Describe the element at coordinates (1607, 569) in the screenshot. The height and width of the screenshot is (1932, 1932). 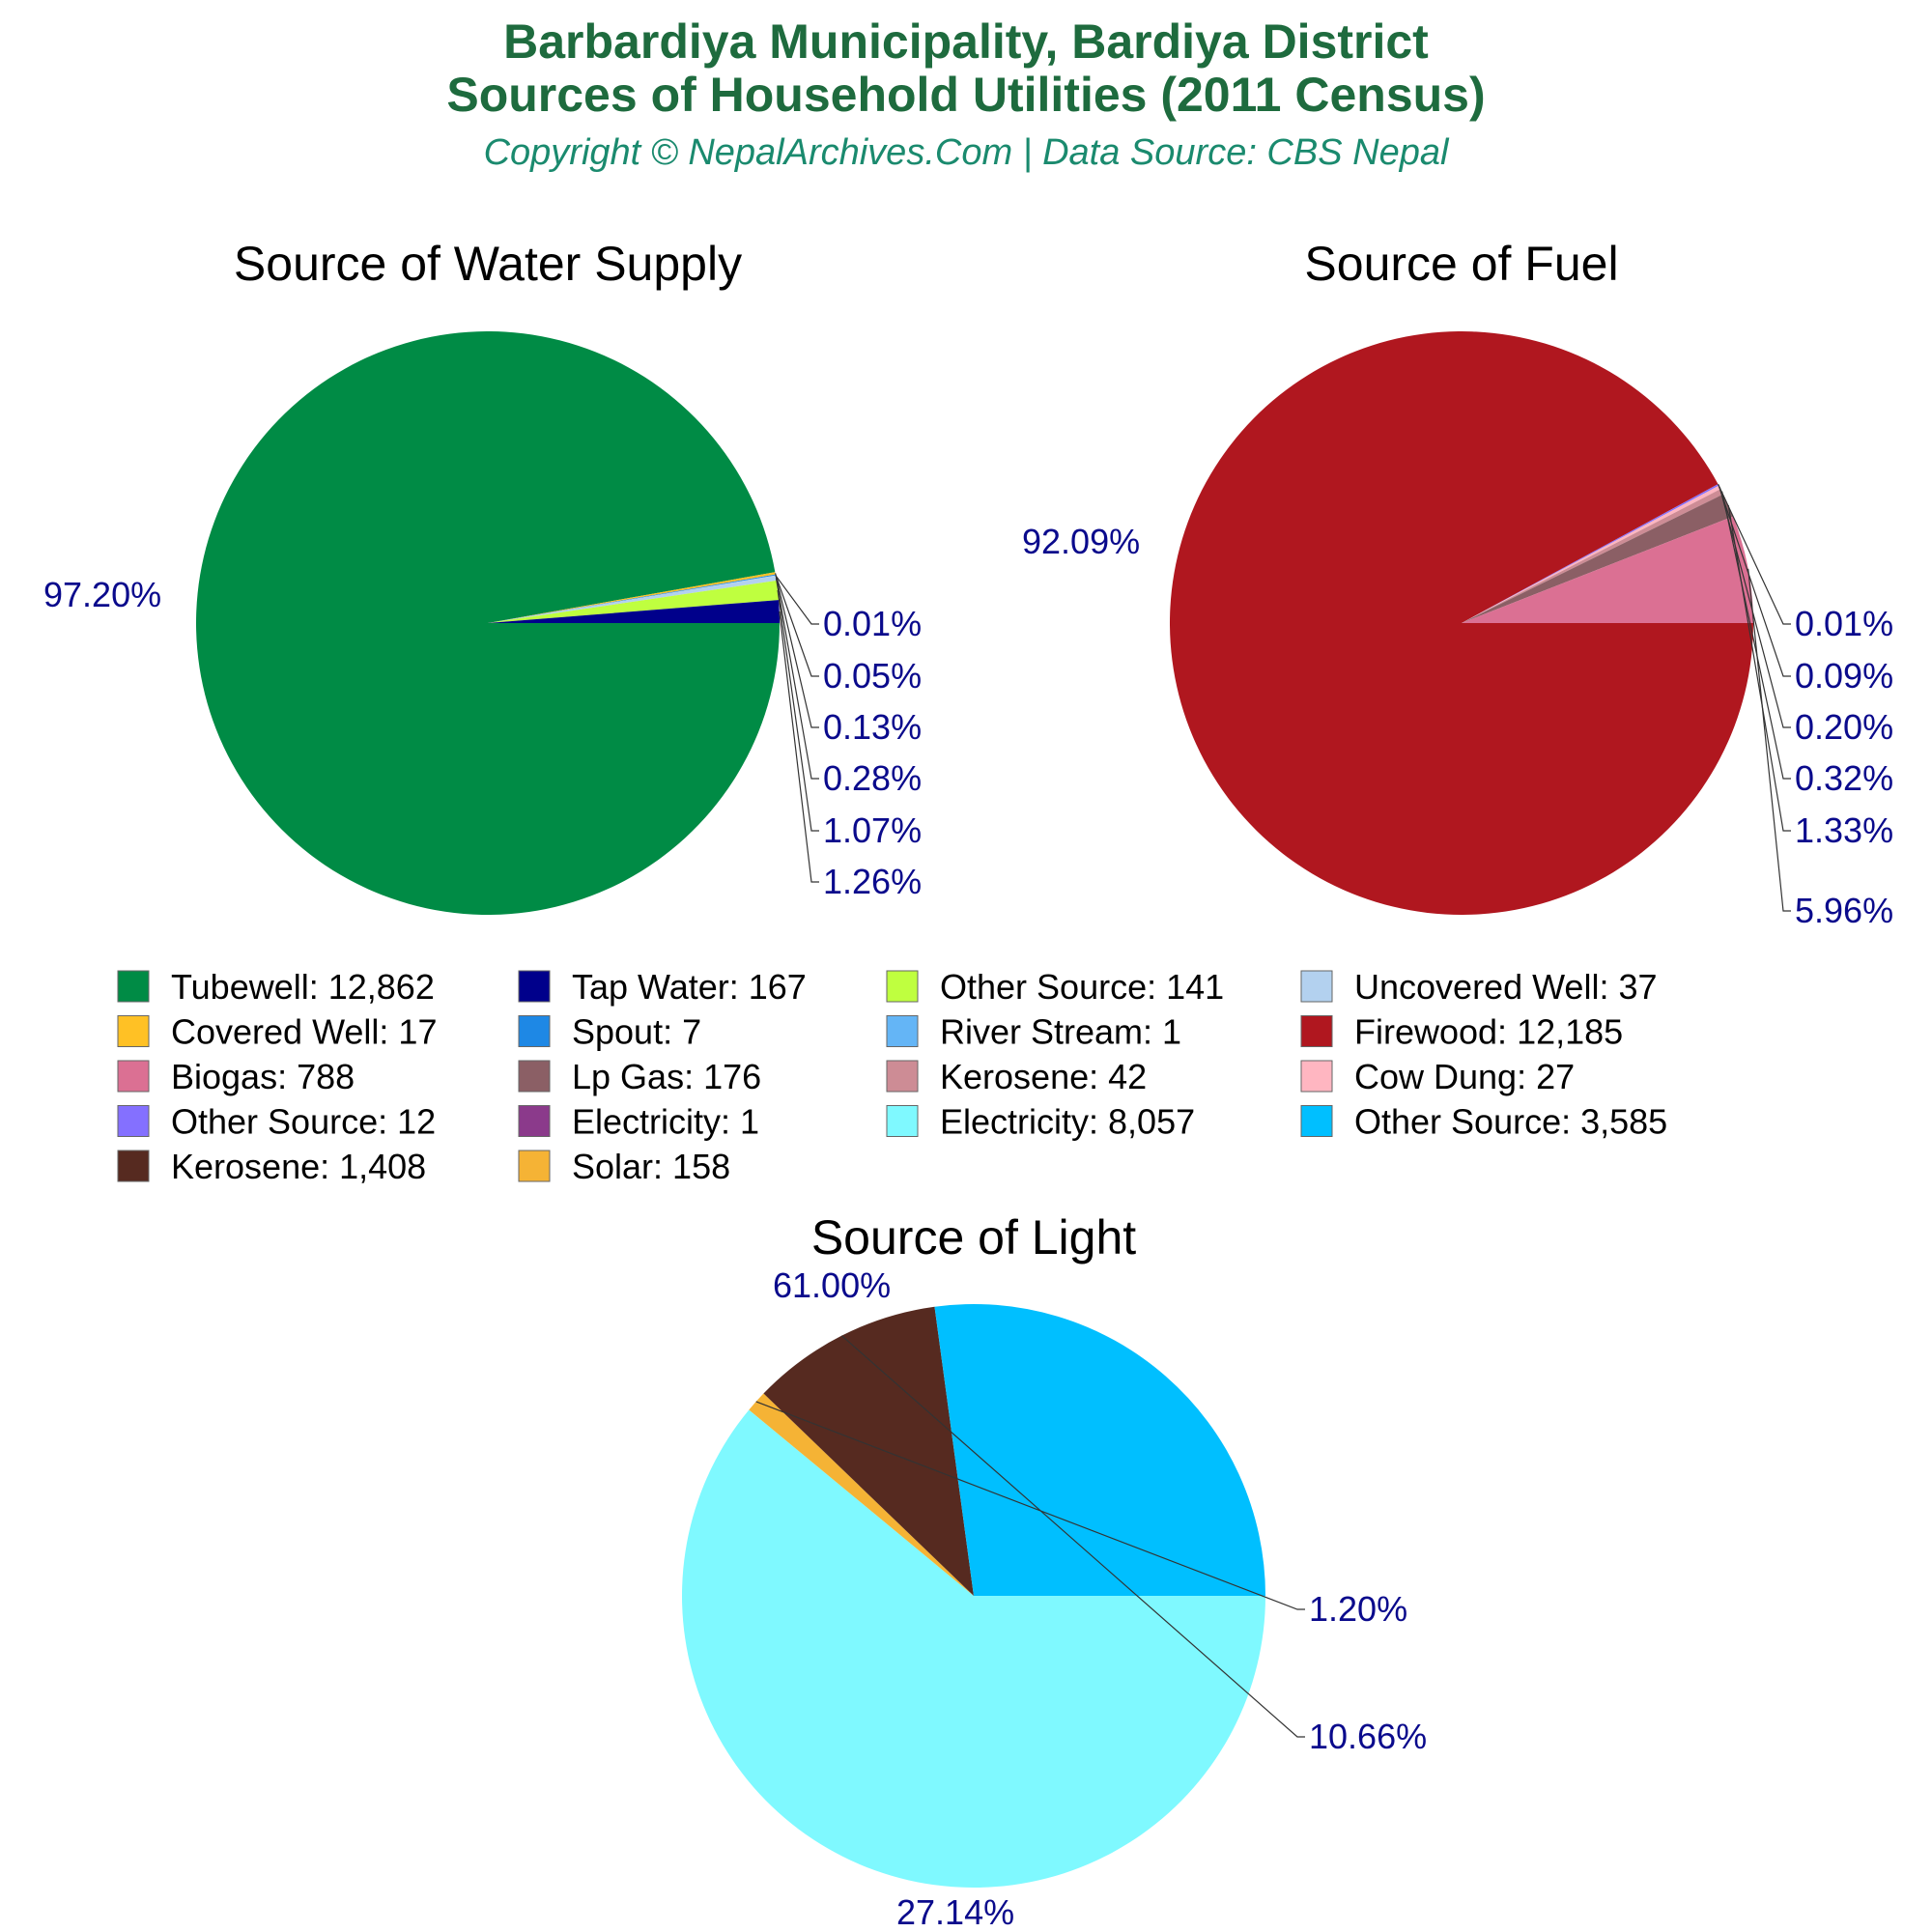
I see `slice-biogas` at that location.